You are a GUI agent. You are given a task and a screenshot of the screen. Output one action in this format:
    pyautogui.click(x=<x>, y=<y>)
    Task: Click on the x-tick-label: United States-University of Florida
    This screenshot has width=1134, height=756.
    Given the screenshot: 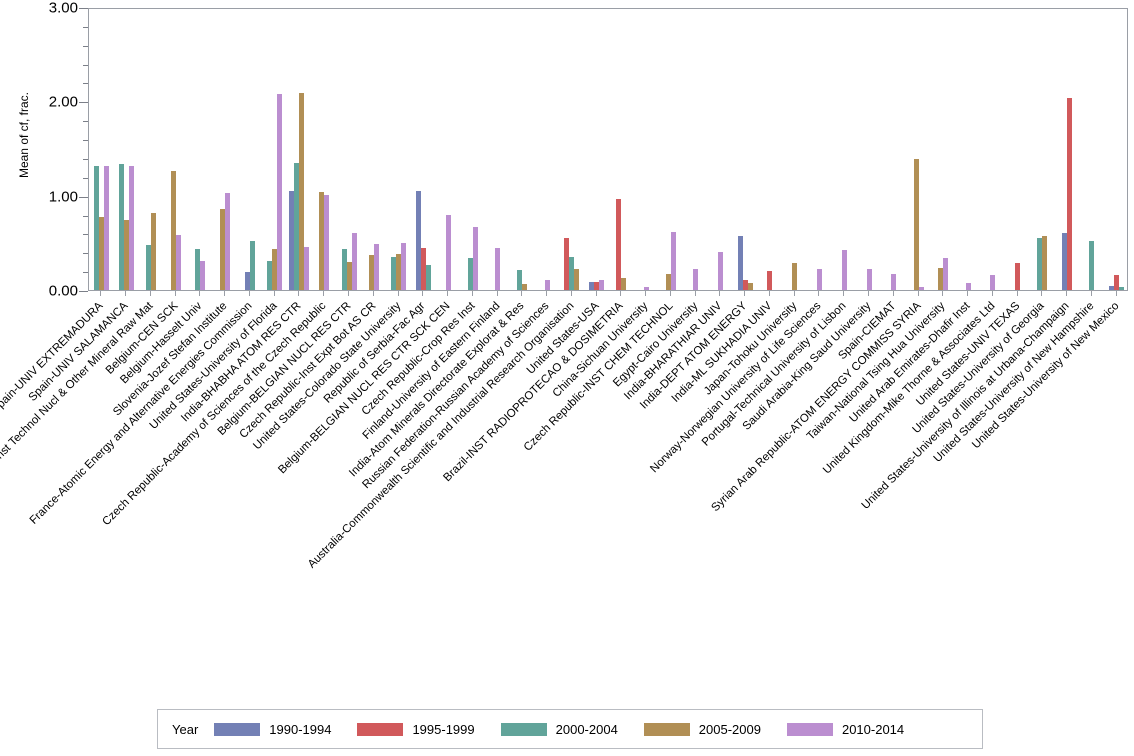 What is the action you would take?
    pyautogui.click(x=213, y=366)
    